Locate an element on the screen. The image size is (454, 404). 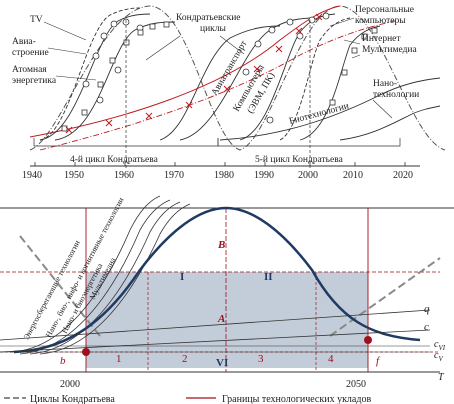
legend-label-boundaries: Границы технологических укладов is located at coordinates (296, 399).